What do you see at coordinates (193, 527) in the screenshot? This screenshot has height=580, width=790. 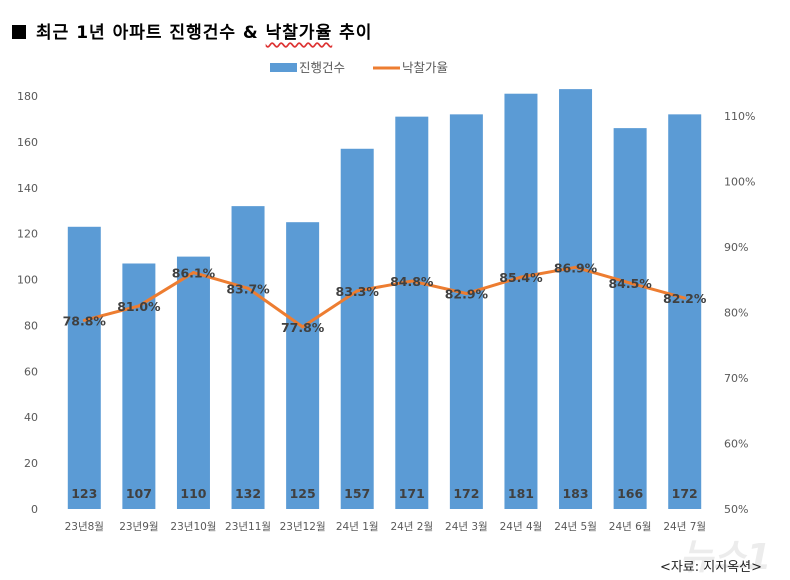 I see `x-tick-label: 23년10월` at bounding box center [193, 527].